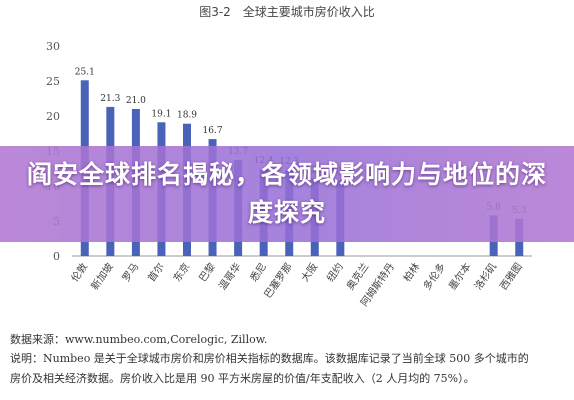 The width and height of the screenshot is (574, 400). What do you see at coordinates (213, 131) in the screenshot?
I see `bar-value-label: 16.7` at bounding box center [213, 131].